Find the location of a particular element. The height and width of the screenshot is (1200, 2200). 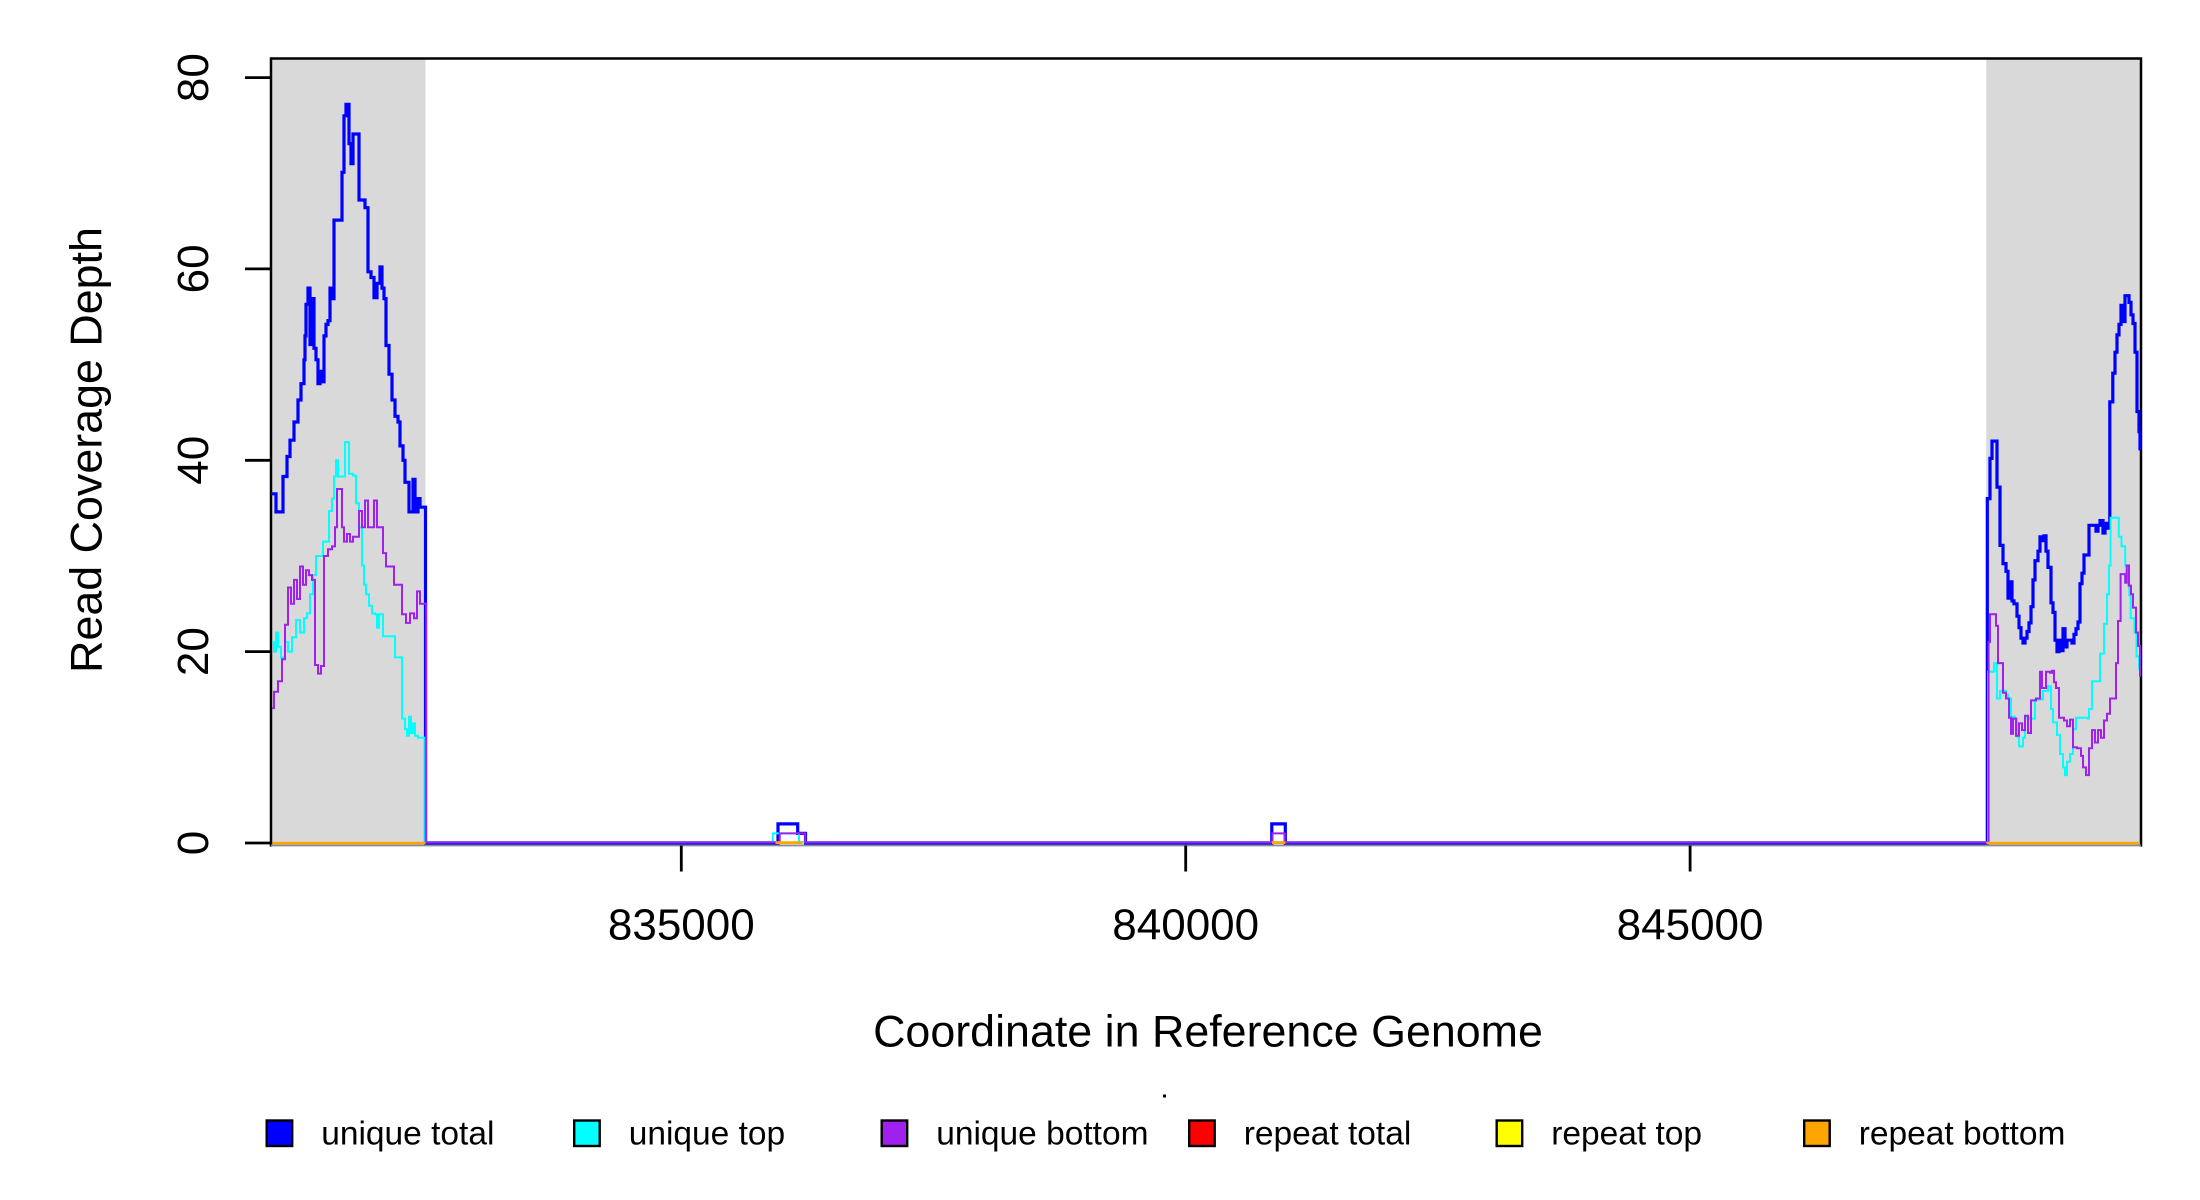

svg-text: 840000 is located at coordinates (1185, 925).